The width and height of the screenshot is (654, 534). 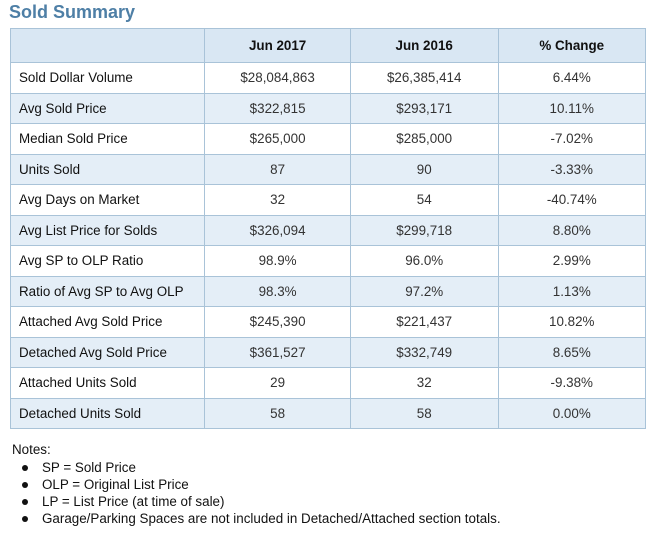 What do you see at coordinates (107, 45) in the screenshot?
I see `header-label-cell` at bounding box center [107, 45].